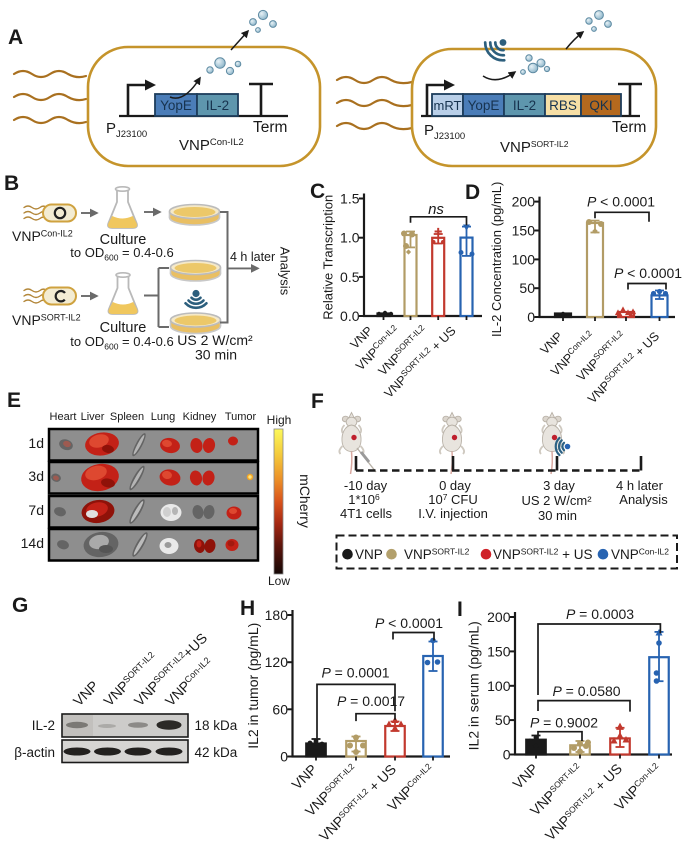  Describe the element at coordinates (36, 476) in the screenshot. I see `svg-text: 3d` at that location.